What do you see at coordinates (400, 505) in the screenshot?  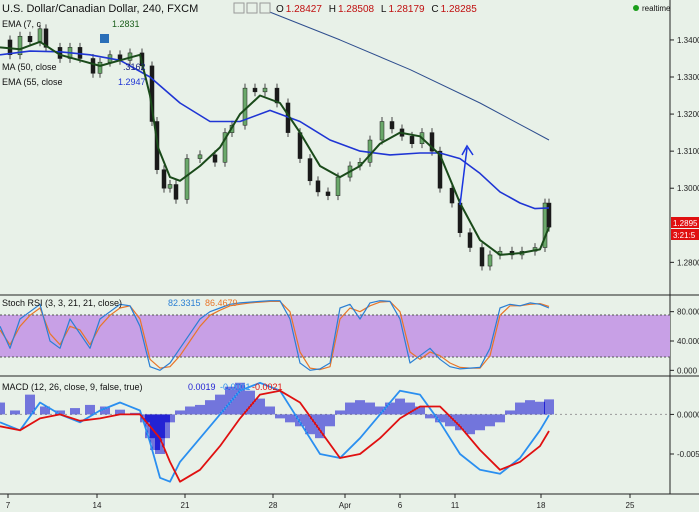 I see `time-tick-label: 6` at bounding box center [400, 505].